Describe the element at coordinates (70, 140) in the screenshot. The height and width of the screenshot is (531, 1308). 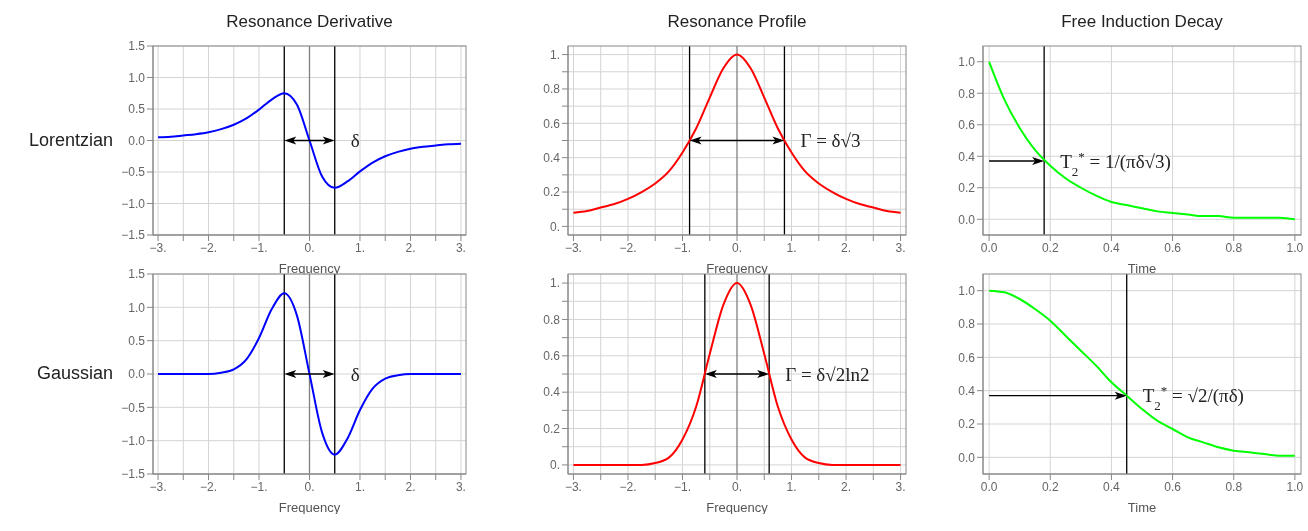
I see `y-axis-title: Lorentzian` at that location.